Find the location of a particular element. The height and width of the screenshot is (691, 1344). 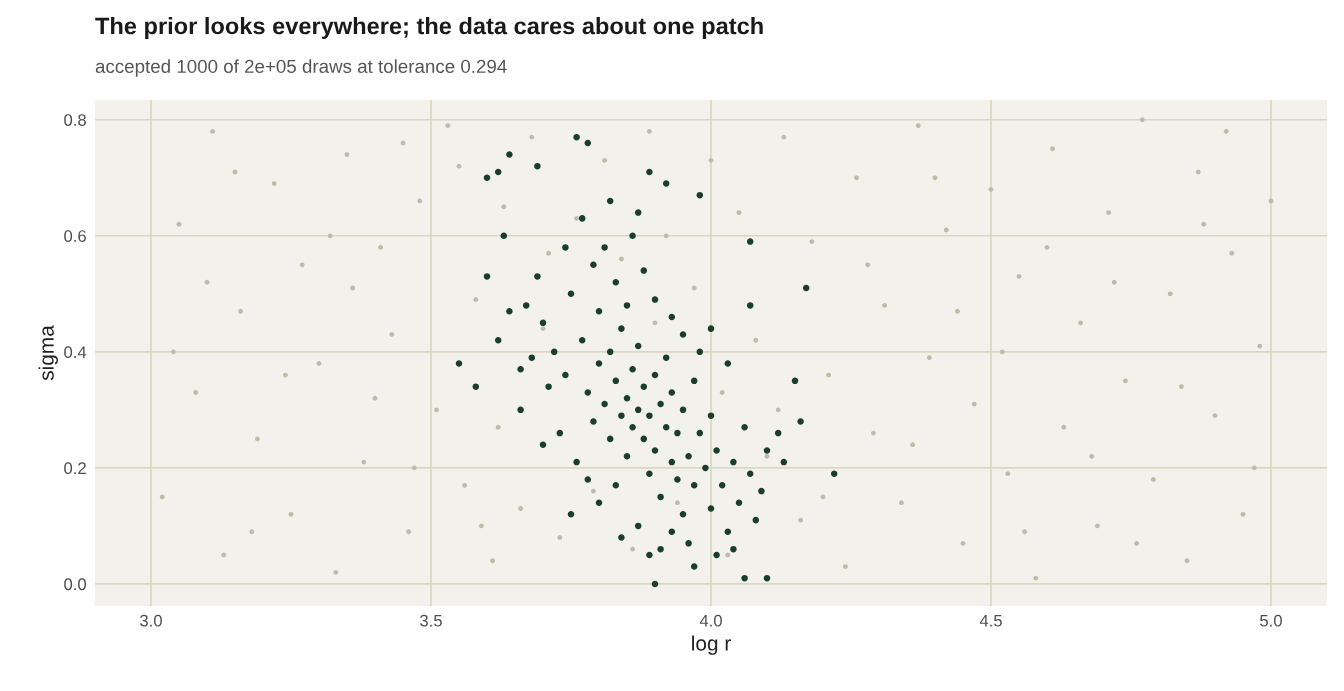

x-tick-label: 5.0 is located at coordinates (1271, 620).